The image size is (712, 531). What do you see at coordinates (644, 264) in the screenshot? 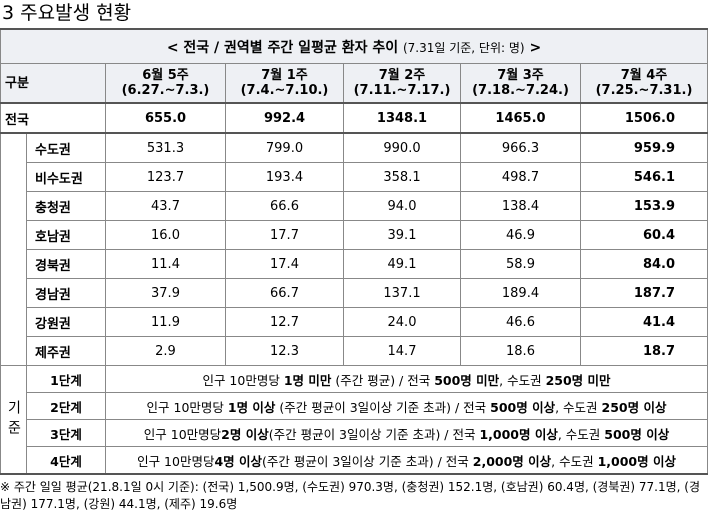
I see `value-cell: 84.0` at bounding box center [644, 264].